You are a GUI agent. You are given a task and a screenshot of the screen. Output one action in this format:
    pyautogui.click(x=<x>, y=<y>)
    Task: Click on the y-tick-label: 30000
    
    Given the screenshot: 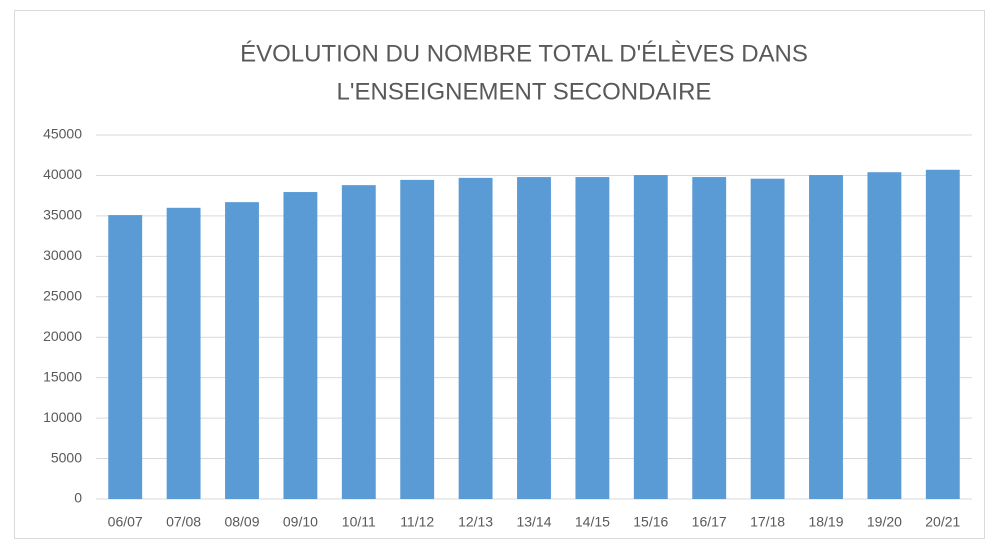 What is the action you would take?
    pyautogui.click(x=62, y=255)
    